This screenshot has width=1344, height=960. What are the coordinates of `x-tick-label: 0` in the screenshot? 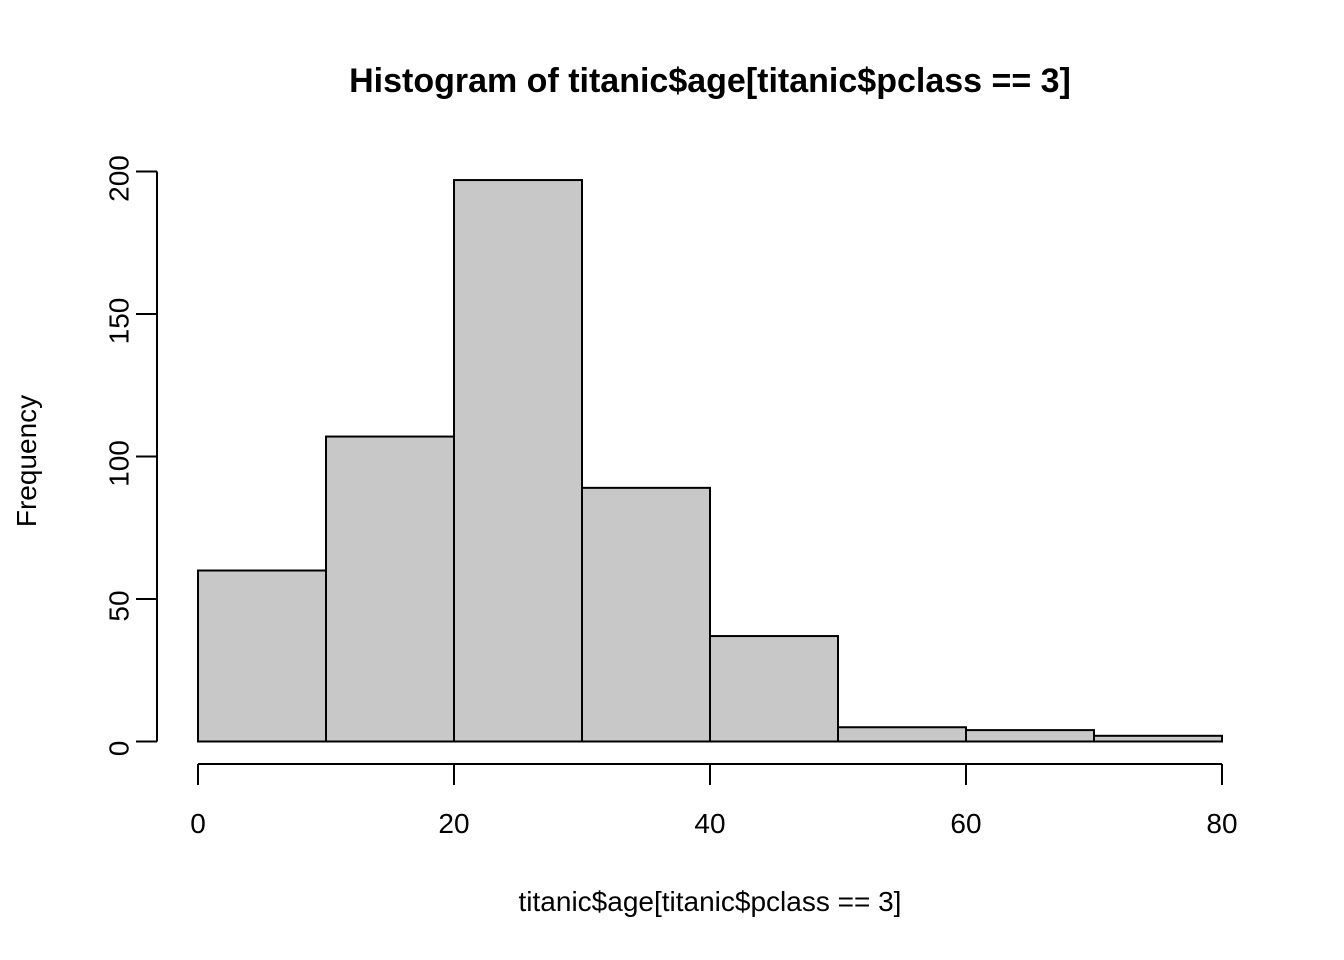 It's located at (198, 823).